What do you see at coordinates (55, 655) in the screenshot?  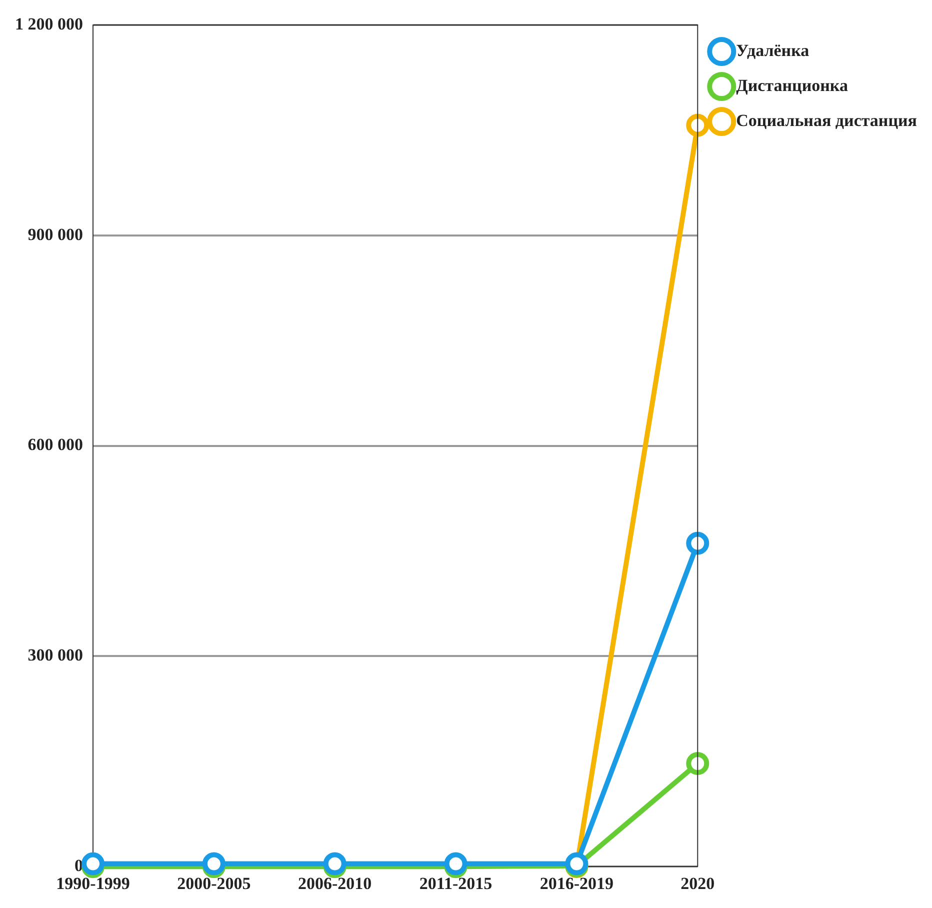 I see `y-tick-label: 300 000` at bounding box center [55, 655].